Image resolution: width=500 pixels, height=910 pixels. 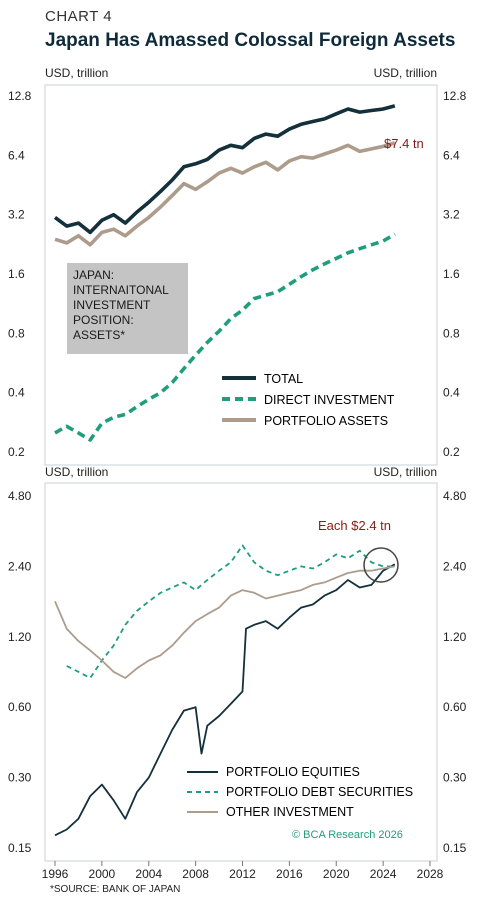 What do you see at coordinates (326, 421) in the screenshot?
I see `legend-label-portfolio-assets: PORTFOLIO ASSETS` at bounding box center [326, 421].